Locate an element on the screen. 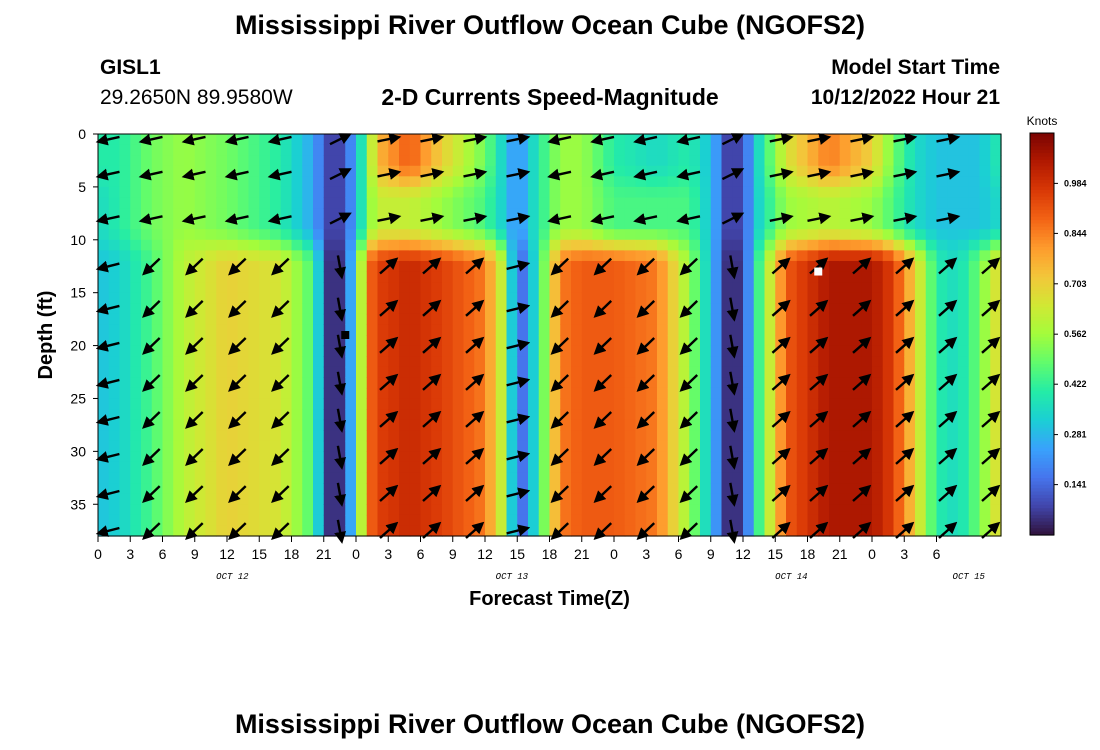  x-tick-label: 15 is located at coordinates (517, 554).